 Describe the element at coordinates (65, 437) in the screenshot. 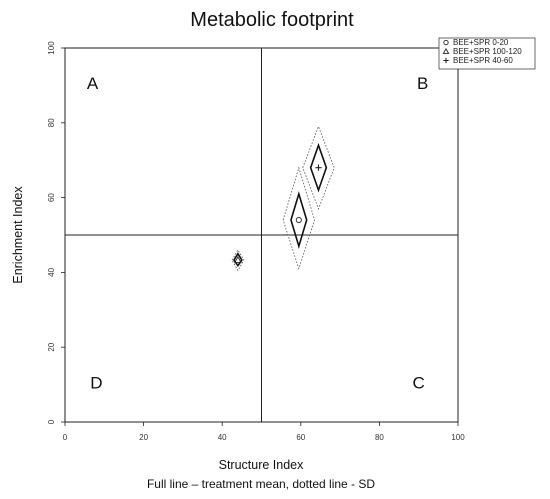

I see `x-tick-label: 0` at that location.